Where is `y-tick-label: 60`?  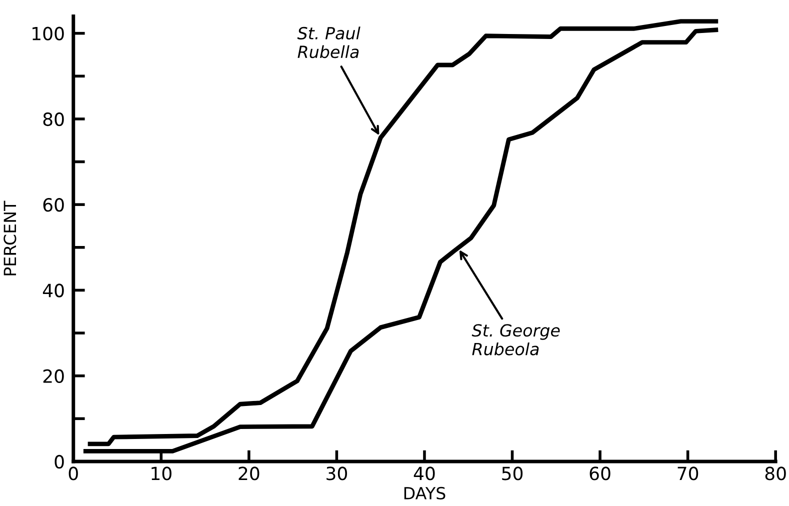
y-tick-label: 60 is located at coordinates (53, 205).